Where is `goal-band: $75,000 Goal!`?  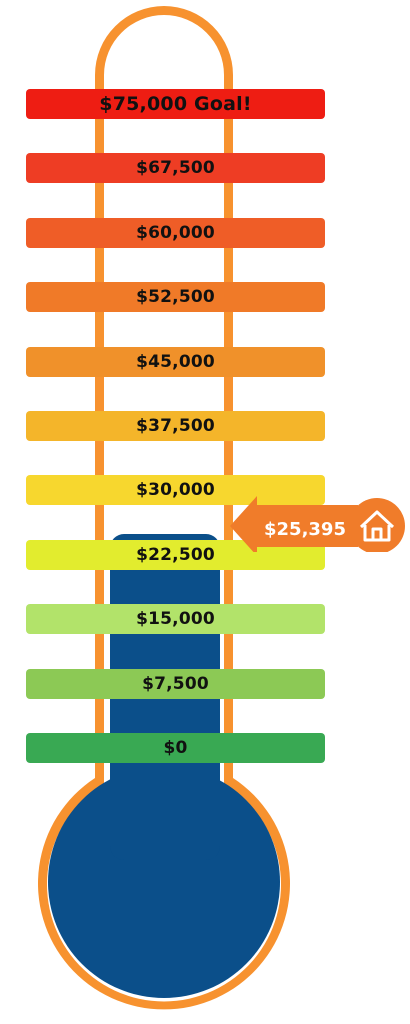 goal-band: $75,000 Goal! is located at coordinates (175, 104).